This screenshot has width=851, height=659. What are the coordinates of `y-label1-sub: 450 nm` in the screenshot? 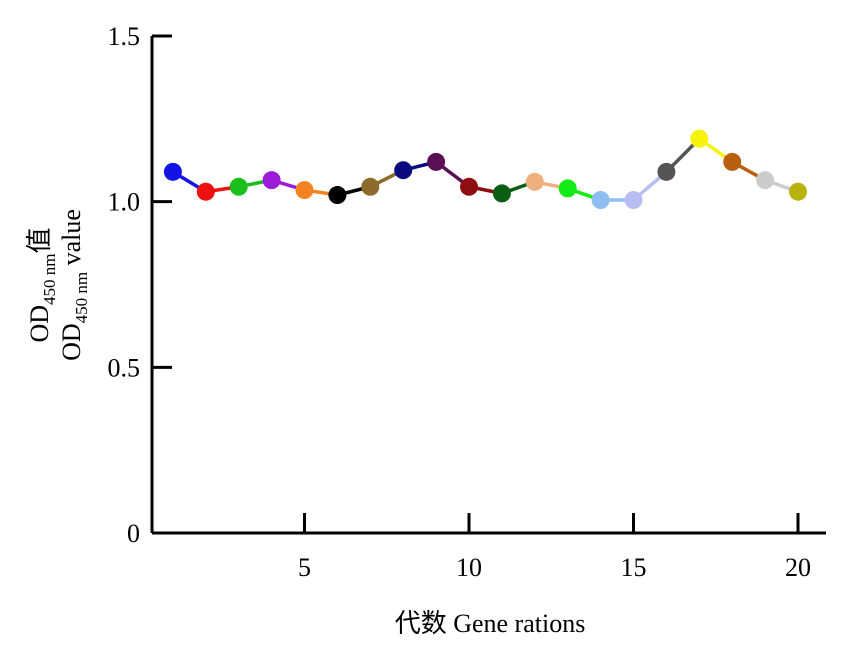 It's located at (49, 278).